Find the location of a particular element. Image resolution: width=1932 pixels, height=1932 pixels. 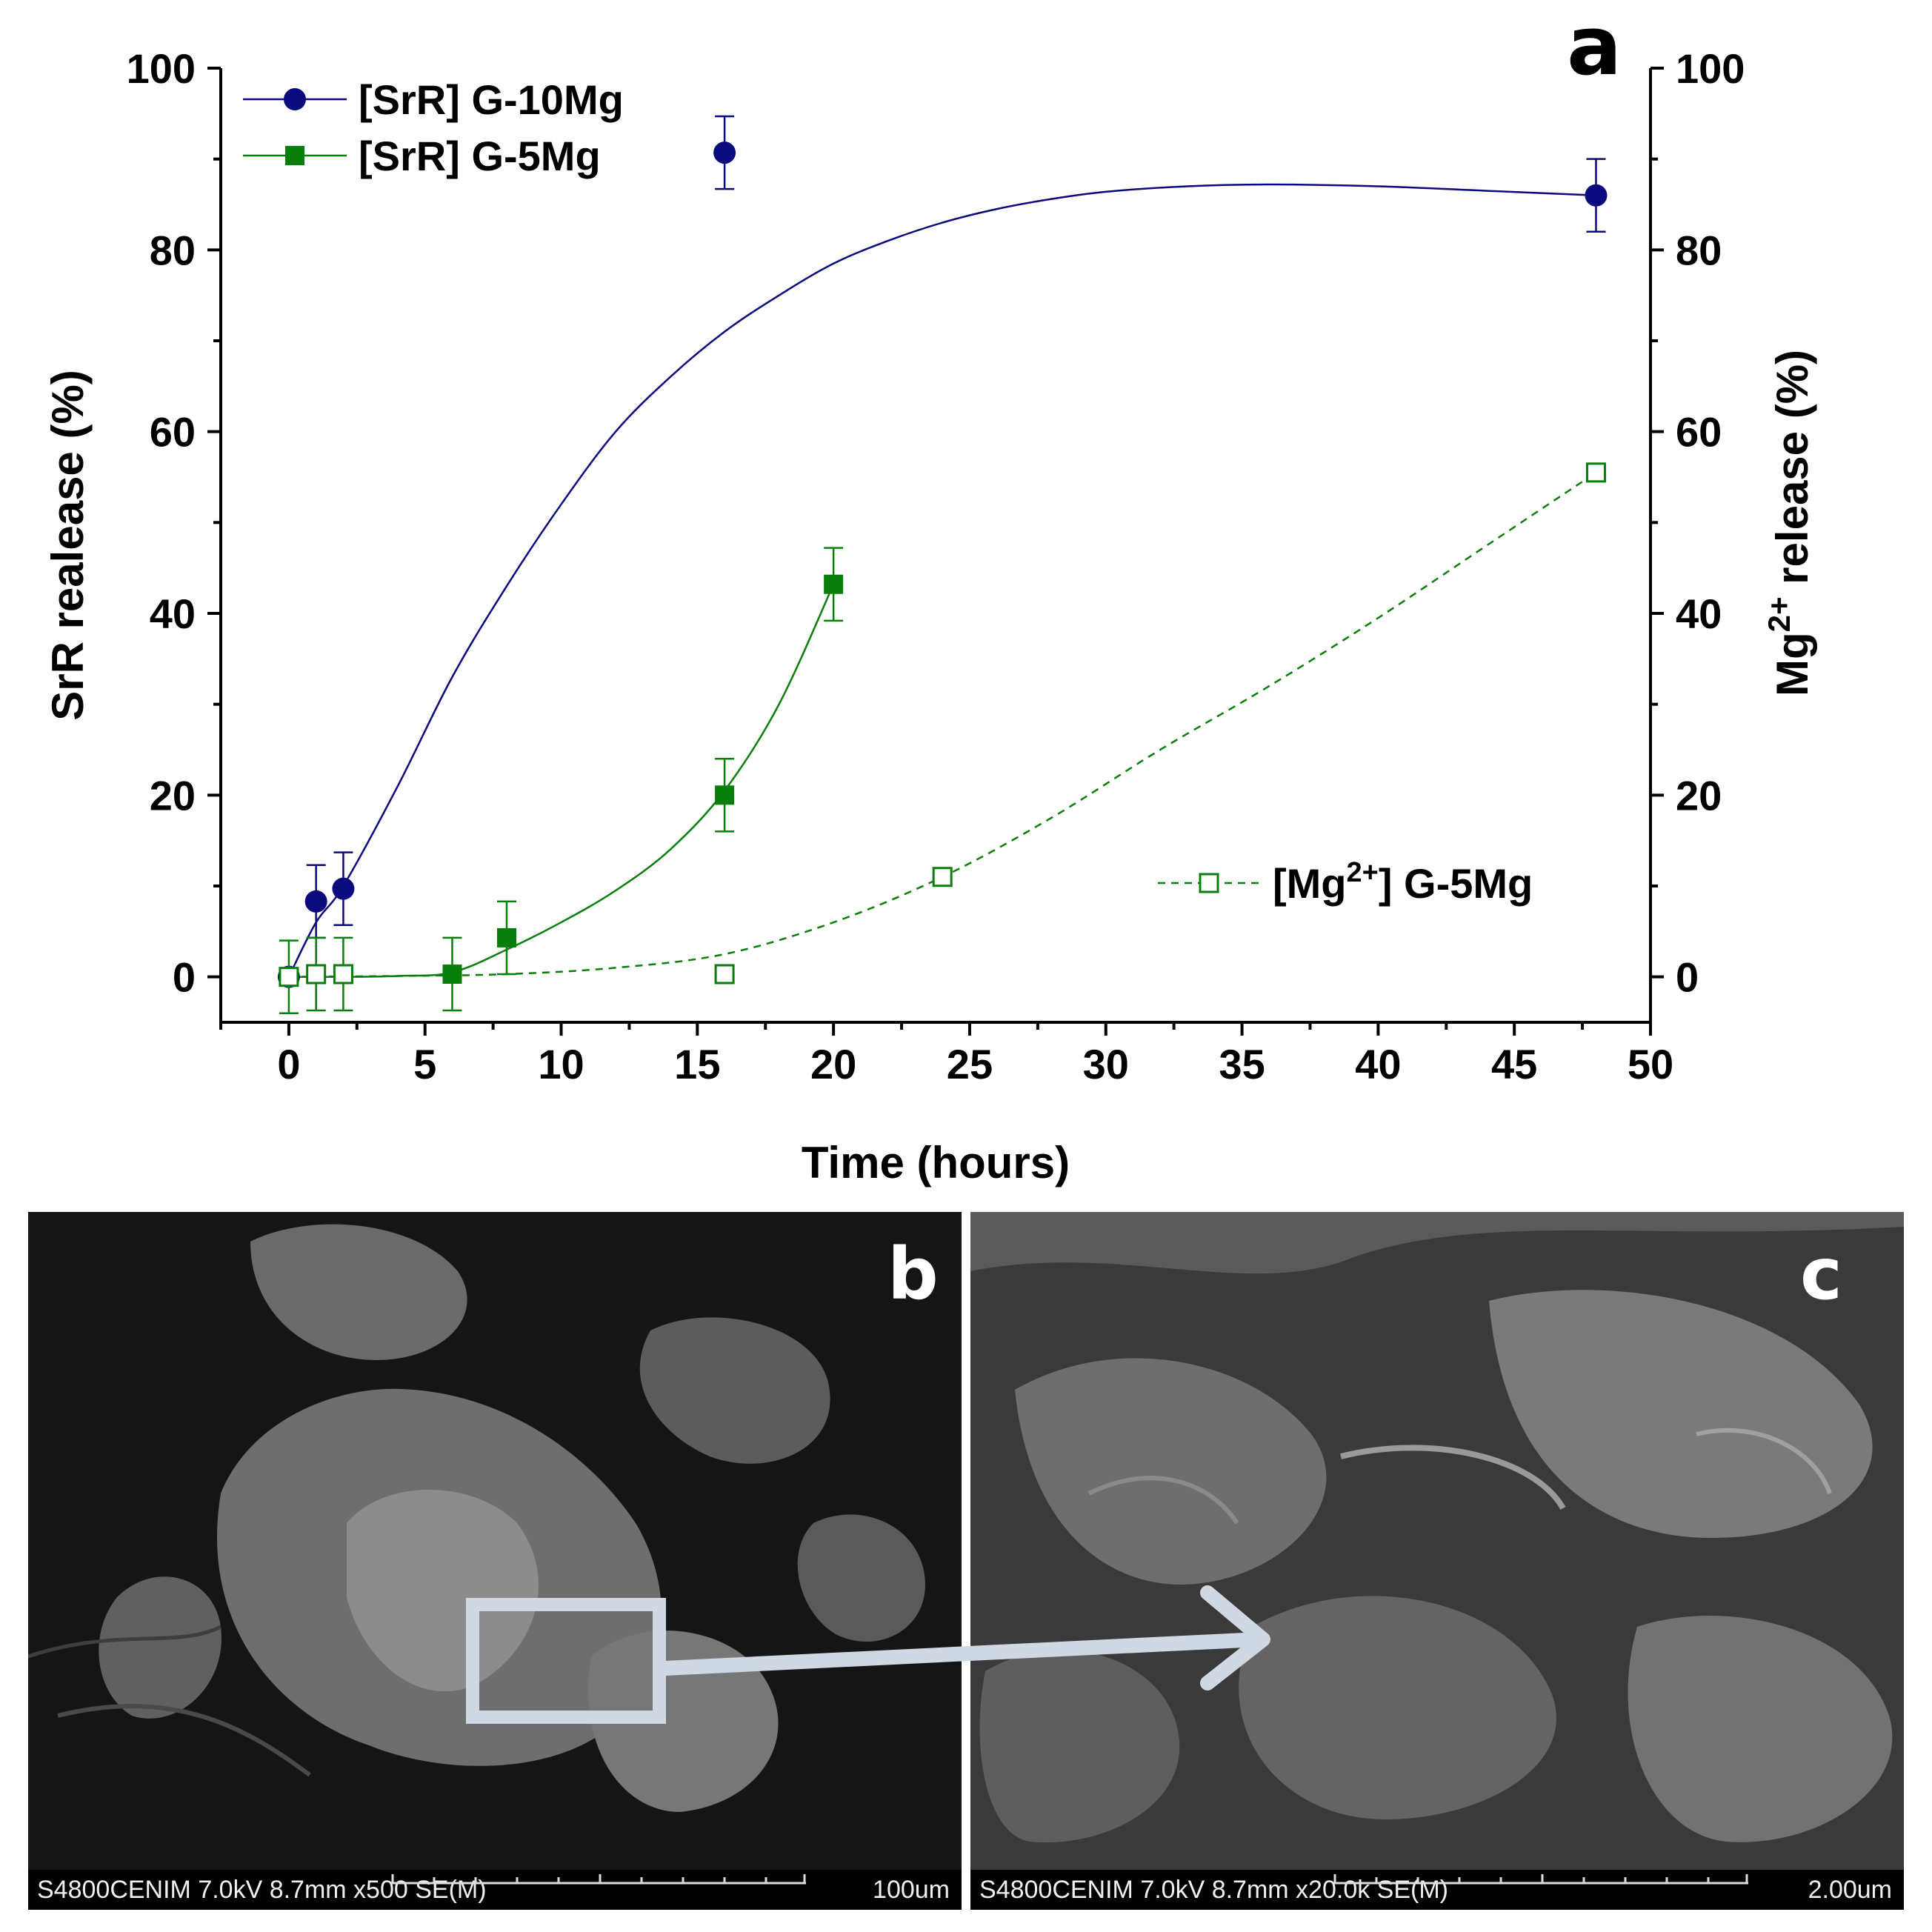

y-right-tick-label: 0 is located at coordinates (1687, 978).